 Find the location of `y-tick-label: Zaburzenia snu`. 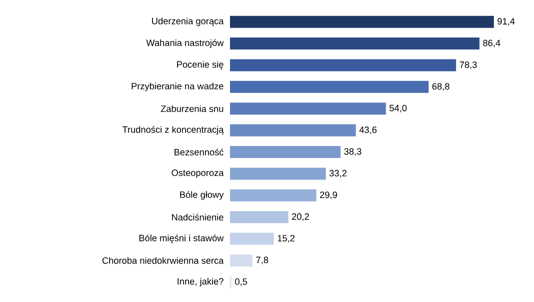

y-tick-label: Zaburzenia snu is located at coordinates (192, 108).